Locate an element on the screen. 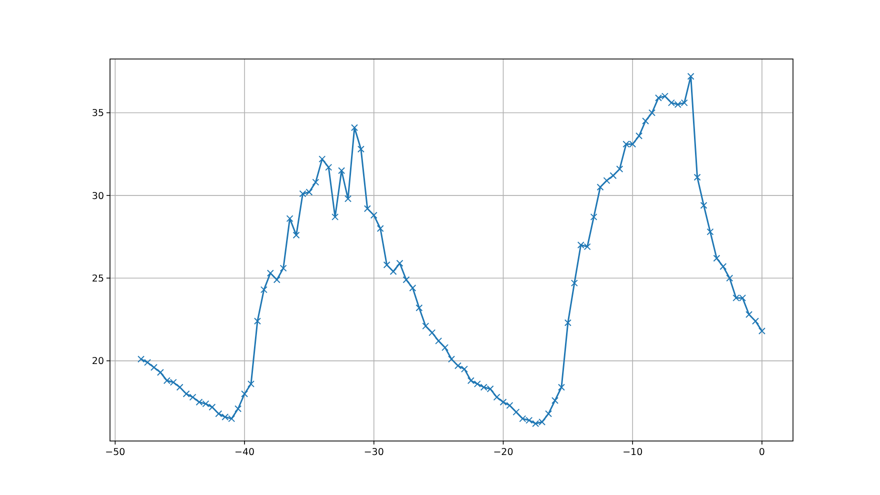 The image size is (880, 495). x-tick-label: −20 is located at coordinates (503, 452).